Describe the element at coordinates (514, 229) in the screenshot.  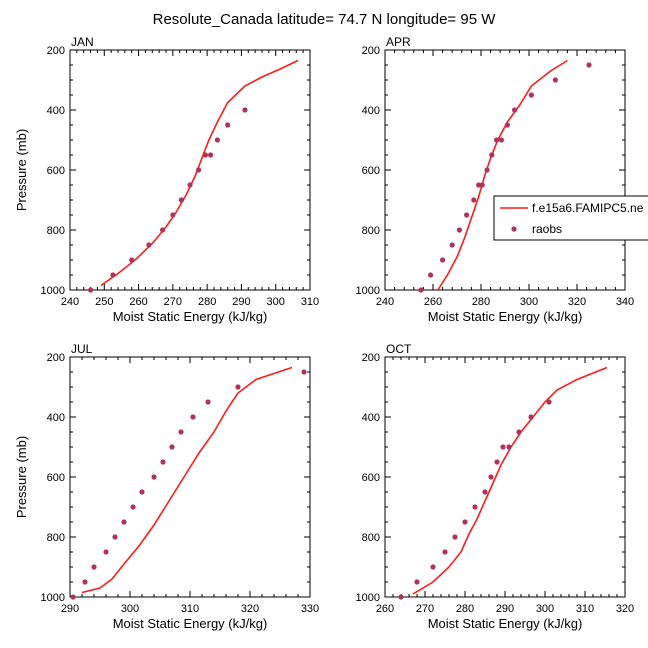
I see `legend-obs-marker` at that location.